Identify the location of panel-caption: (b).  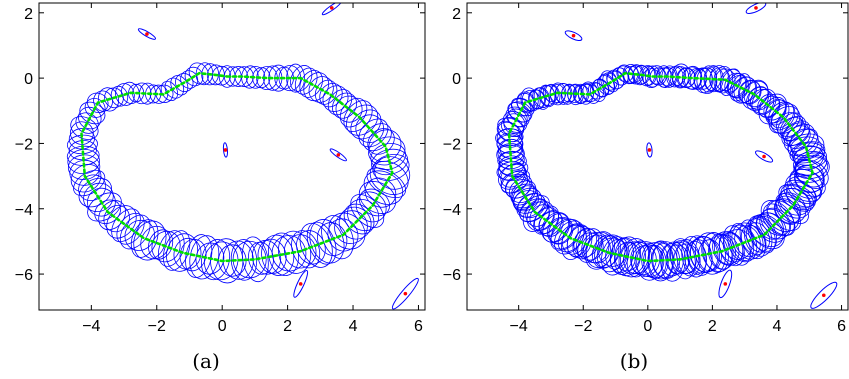
(634, 361).